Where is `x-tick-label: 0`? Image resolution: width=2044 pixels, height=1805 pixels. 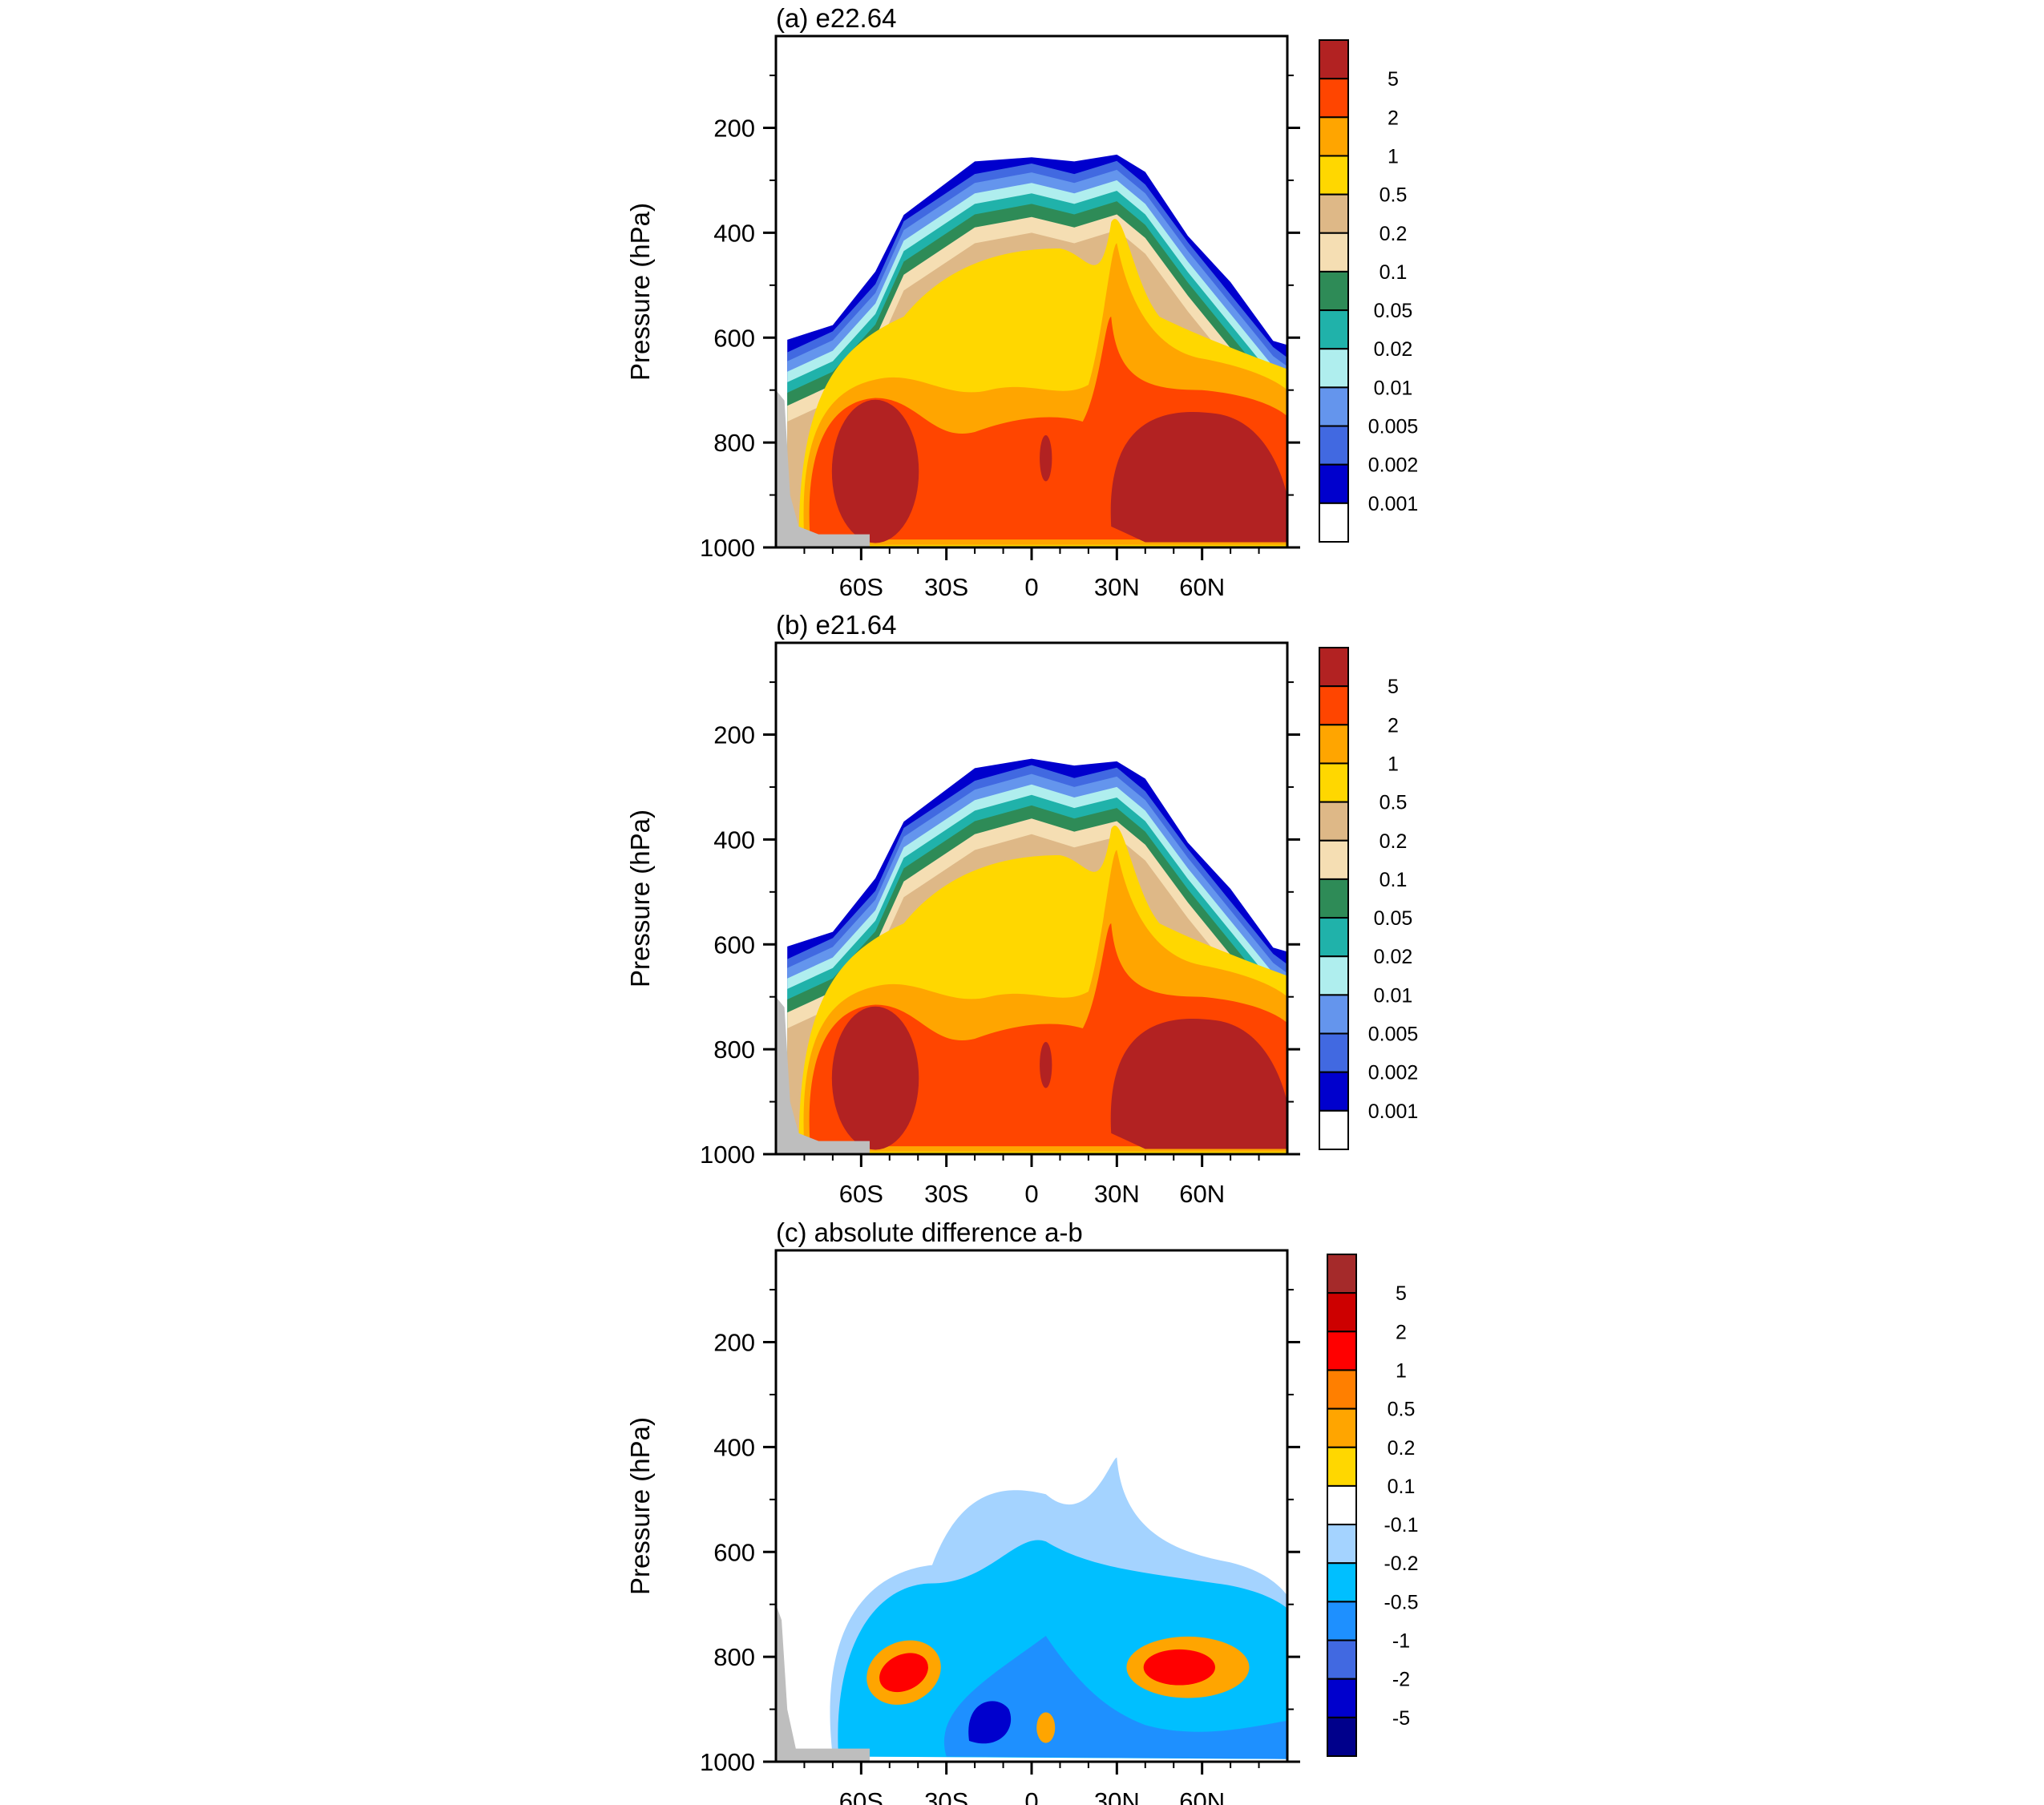
x-tick-label: 0 is located at coordinates (1031, 1796).